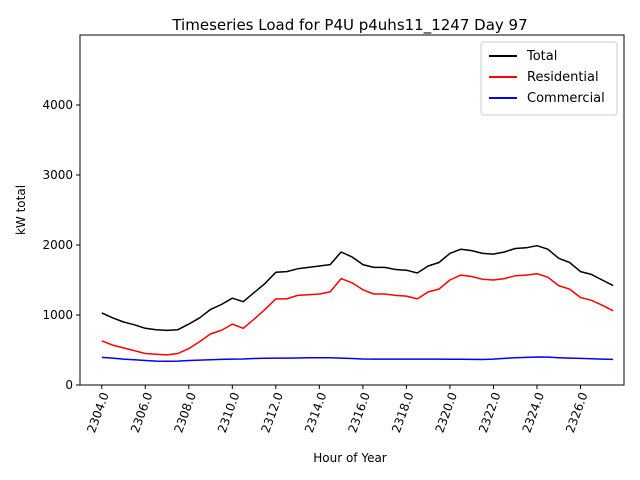 The width and height of the screenshot is (640, 480). I want to click on series-line-residential, so click(357, 314).